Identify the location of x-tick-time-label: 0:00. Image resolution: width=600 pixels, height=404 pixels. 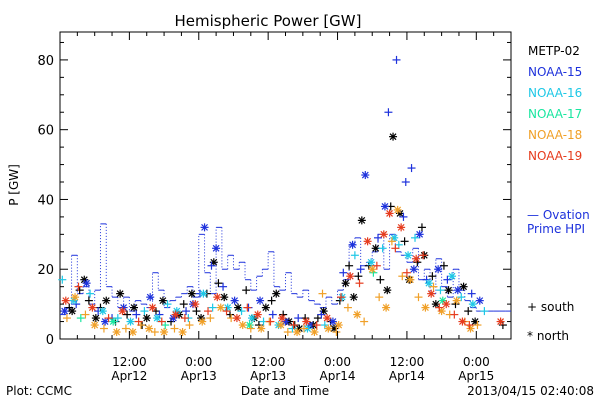
(337, 362).